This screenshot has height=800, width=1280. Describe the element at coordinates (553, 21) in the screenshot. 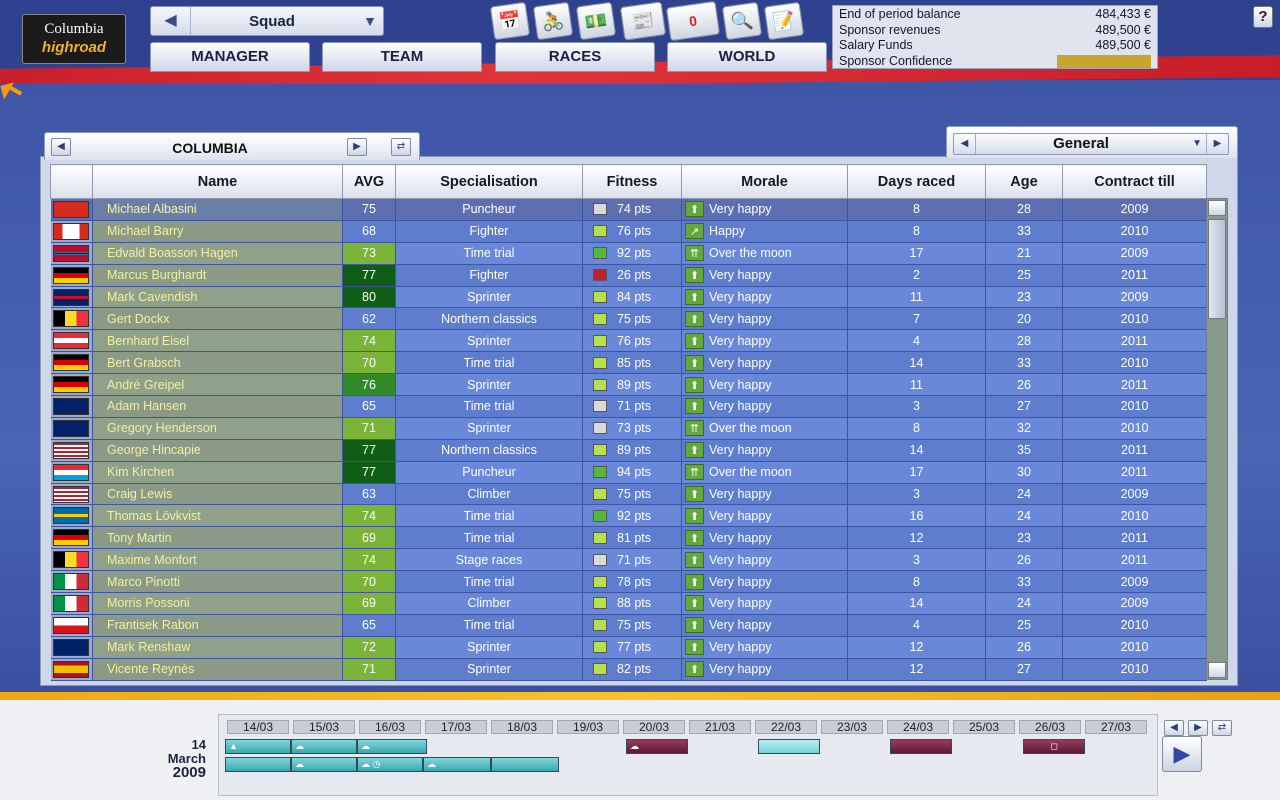

I see `rider-icon: 🚴` at that location.